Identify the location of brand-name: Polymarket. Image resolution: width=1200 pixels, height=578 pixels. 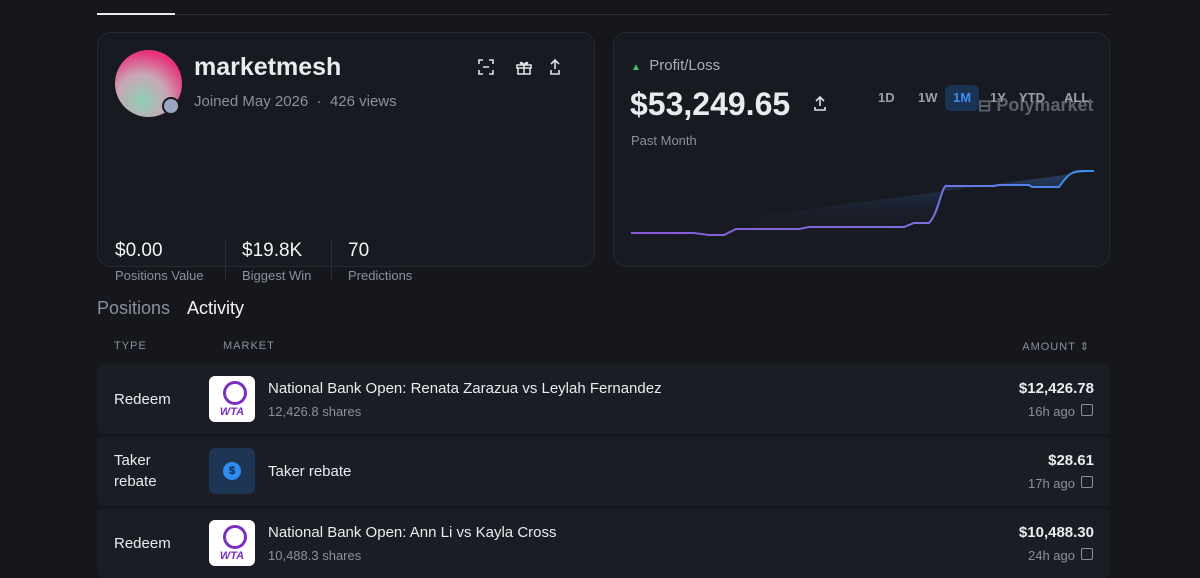
(1045, 105).